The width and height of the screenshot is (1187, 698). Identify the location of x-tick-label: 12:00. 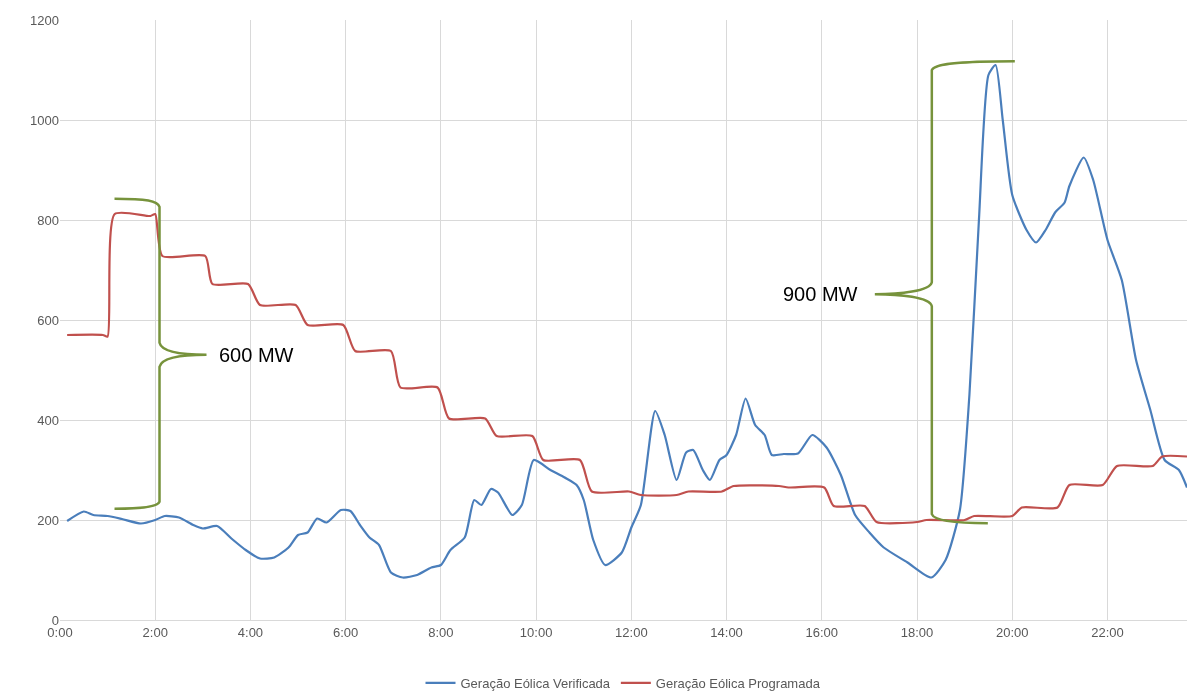
(631, 632).